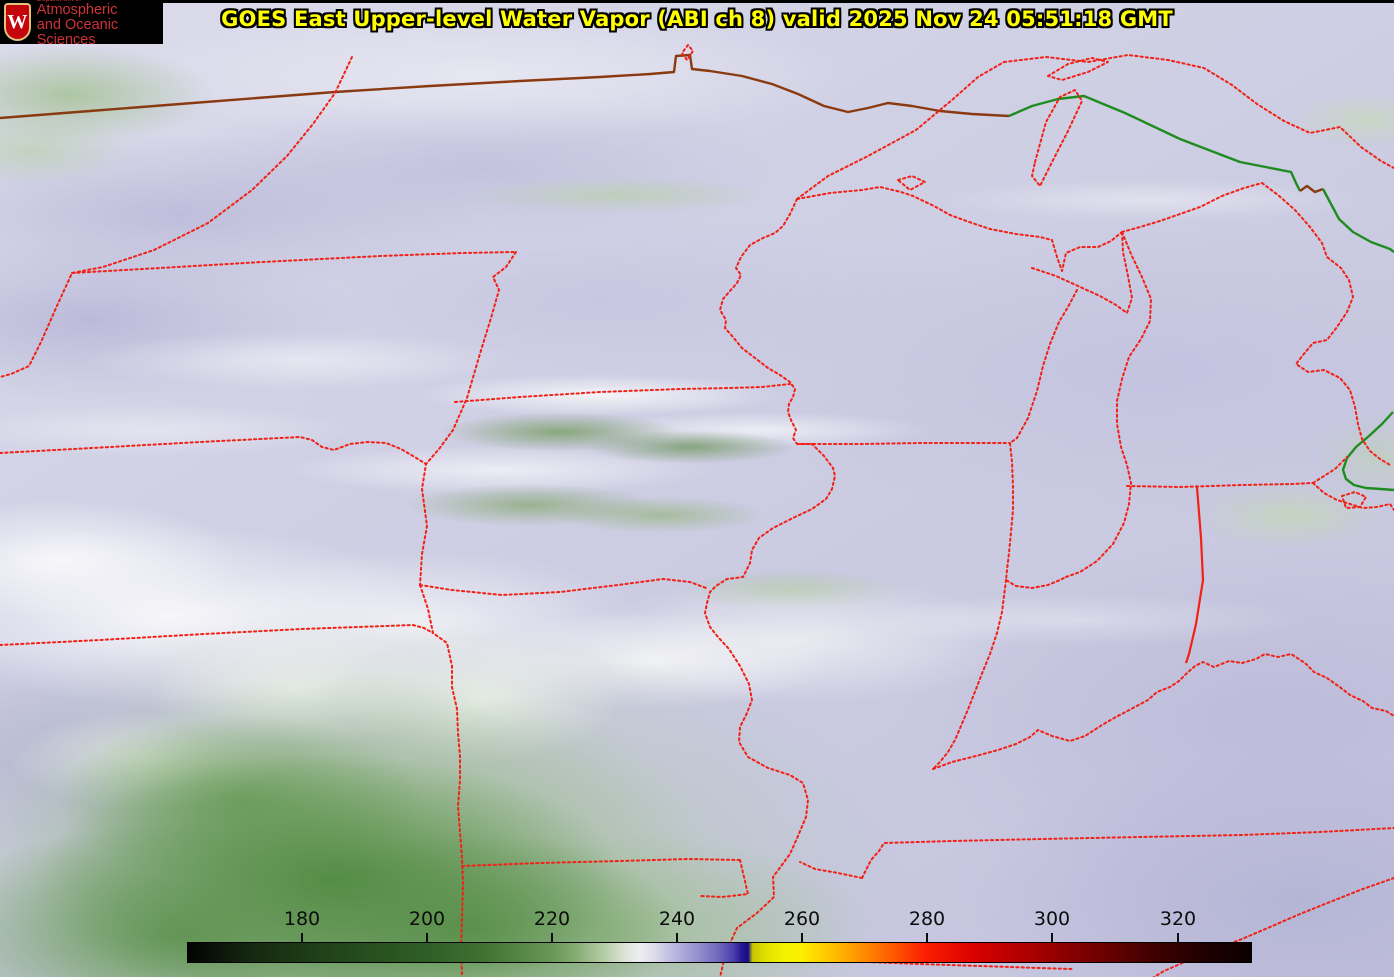 This screenshot has height=977, width=1394. Describe the element at coordinates (697, 1) in the screenshot. I see `top-border-strip` at that location.